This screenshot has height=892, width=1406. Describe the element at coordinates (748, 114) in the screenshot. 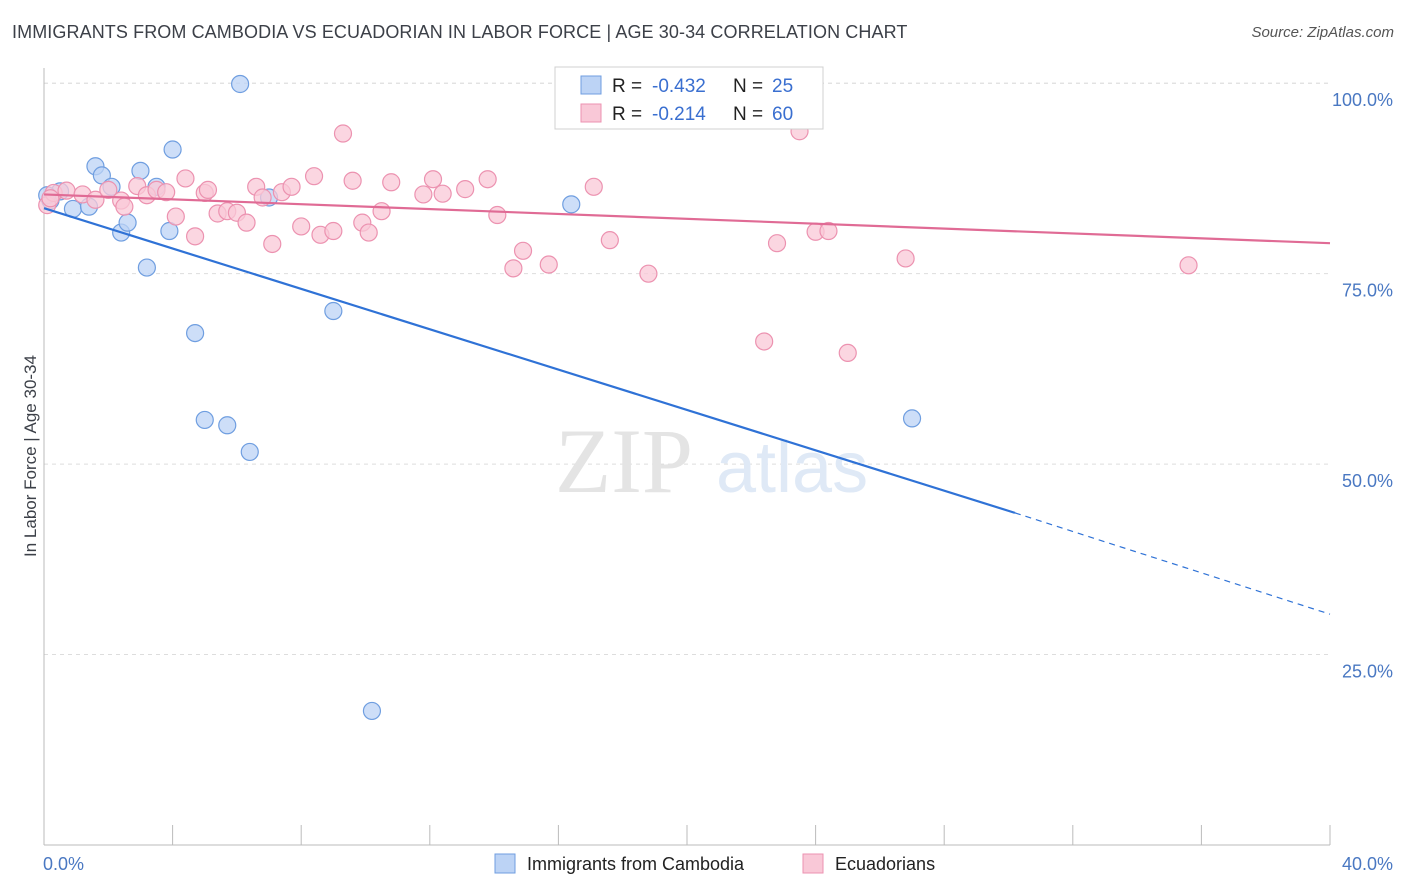

I see `legend-n-label-ecuador: N =` at that location.